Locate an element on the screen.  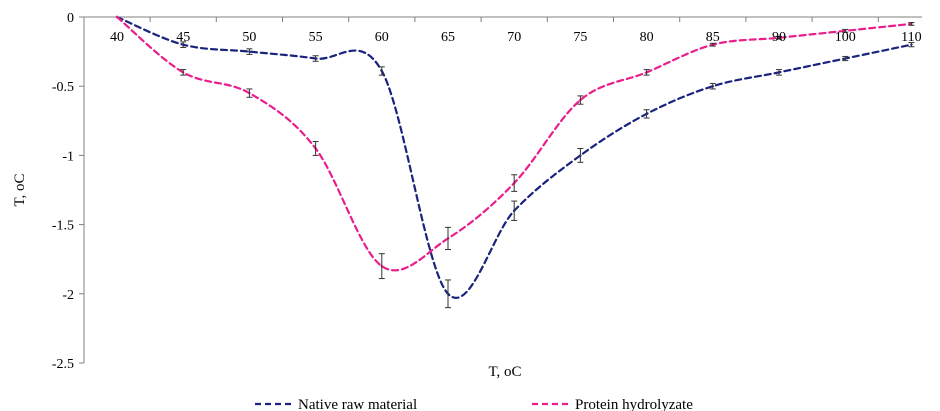
x-tick-label: 100 is located at coordinates (845, 37).